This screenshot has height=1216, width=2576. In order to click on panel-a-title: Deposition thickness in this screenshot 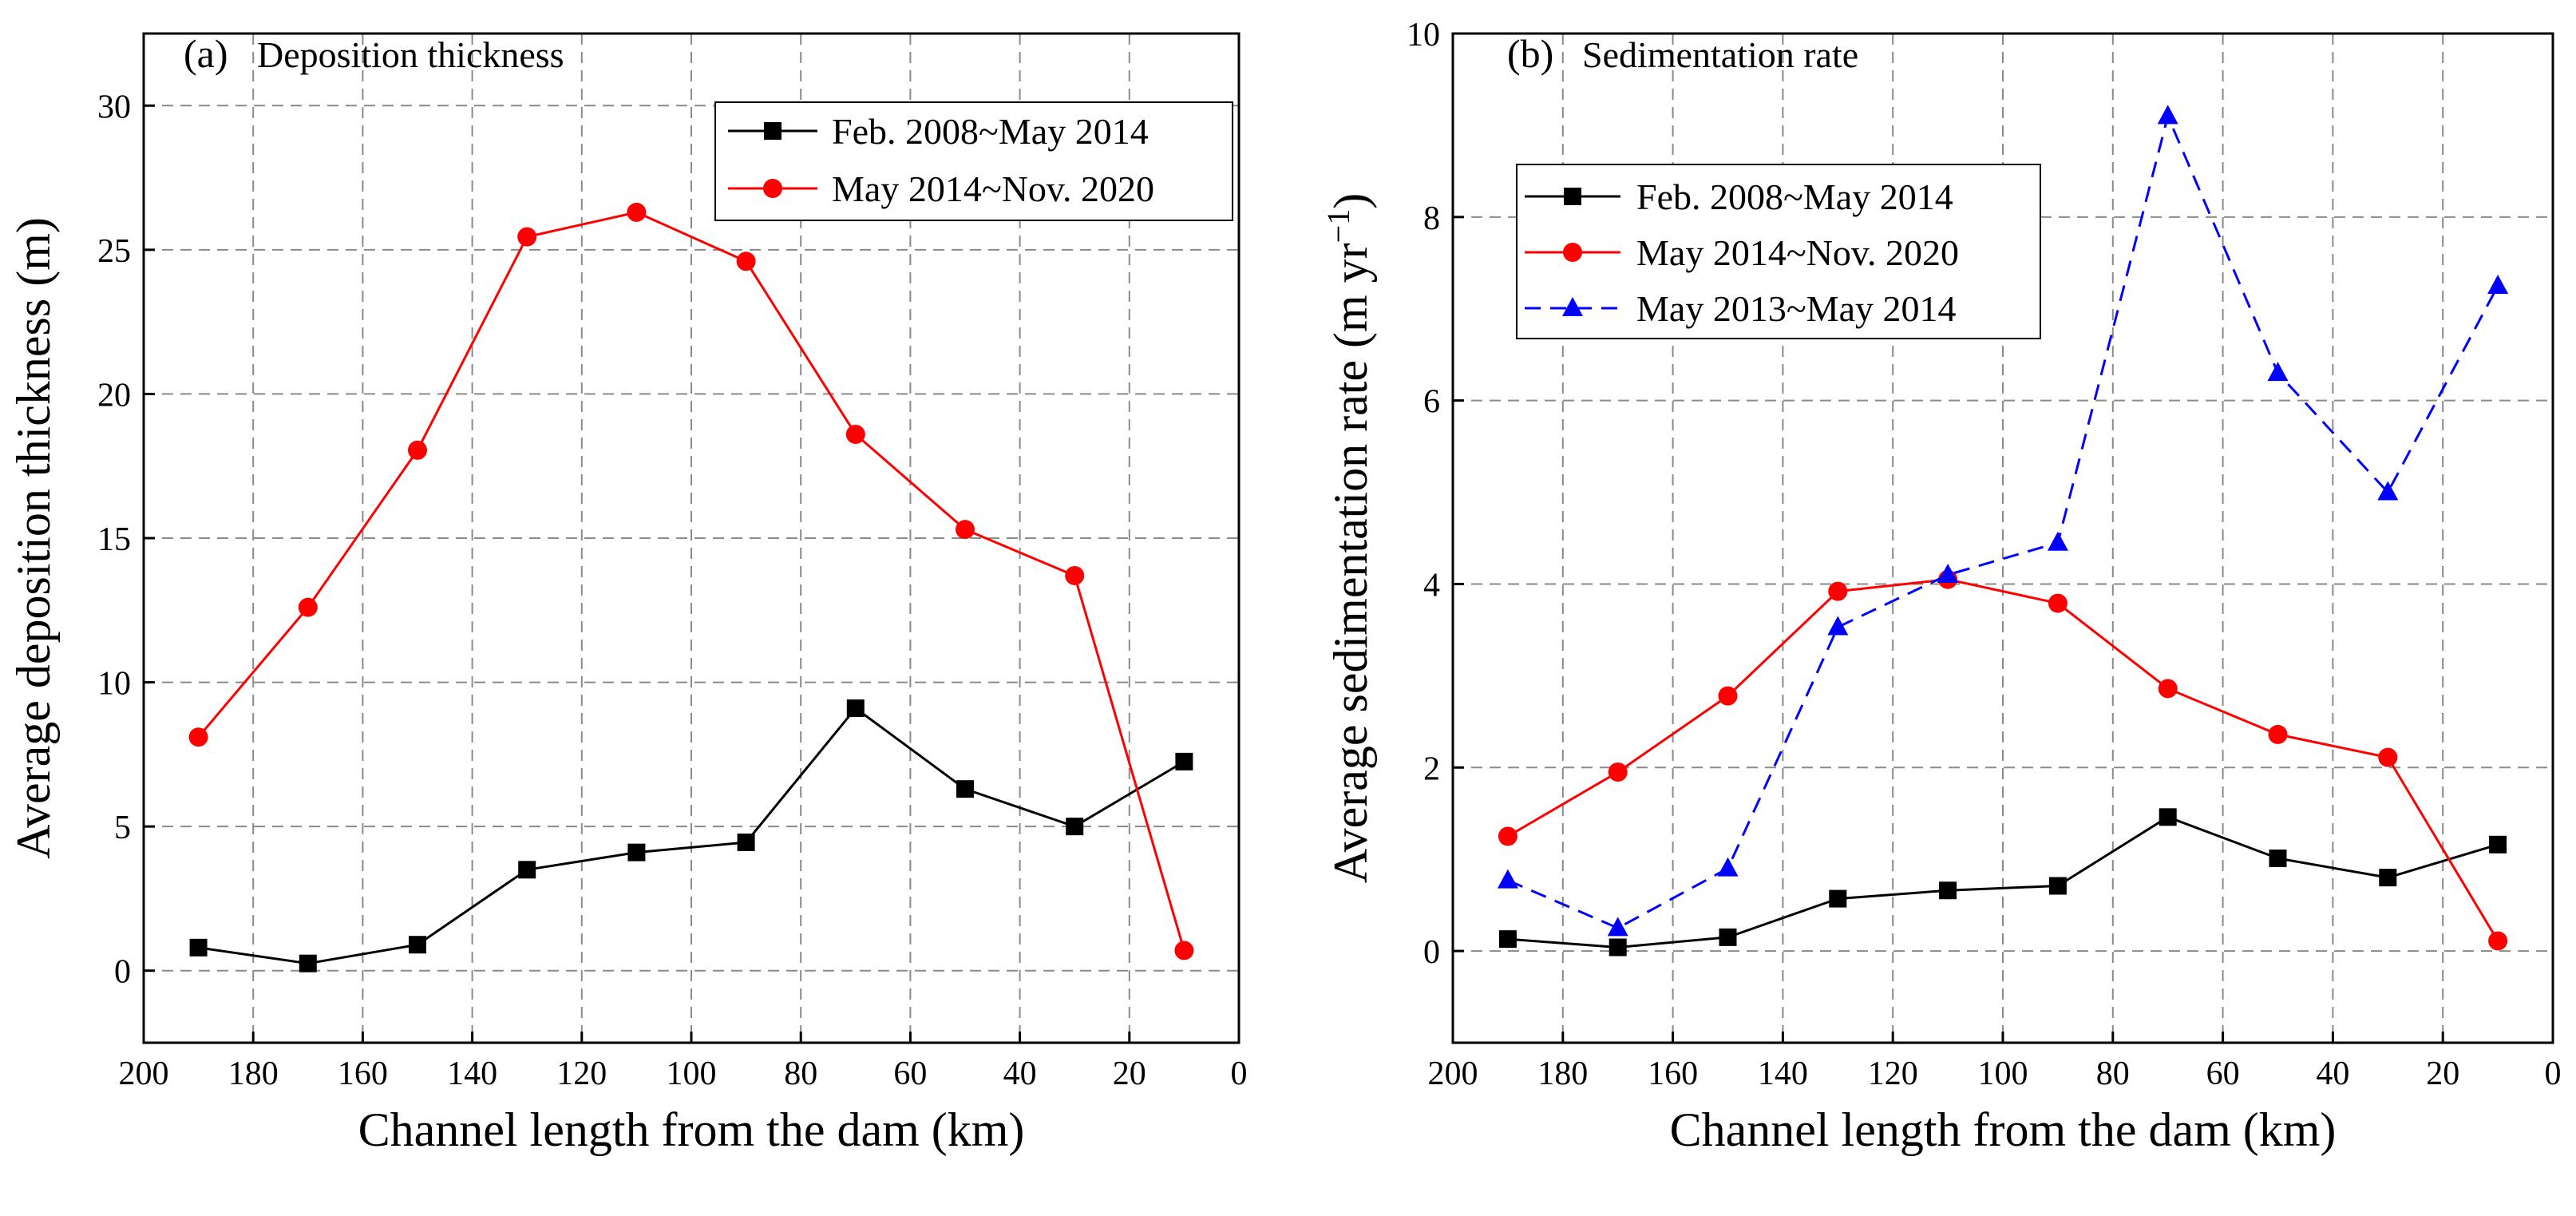, I will do `click(411, 54)`.